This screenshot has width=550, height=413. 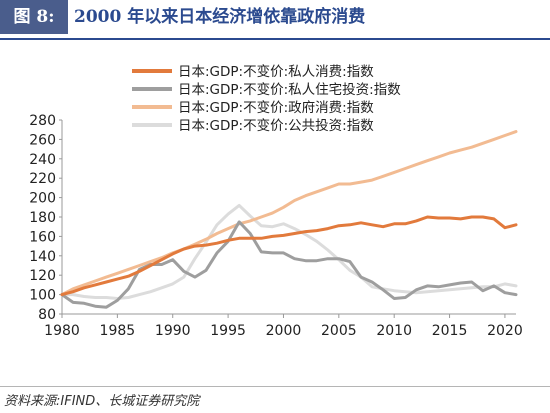 What do you see at coordinates (42, 237) in the screenshot?
I see `y-tick-label: 160` at bounding box center [42, 237].